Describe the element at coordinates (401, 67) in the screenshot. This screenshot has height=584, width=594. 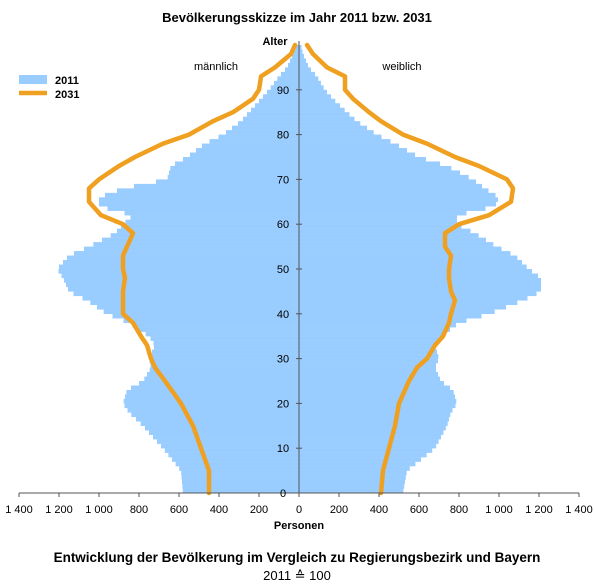
I see `female-label: weiblich` at that location.